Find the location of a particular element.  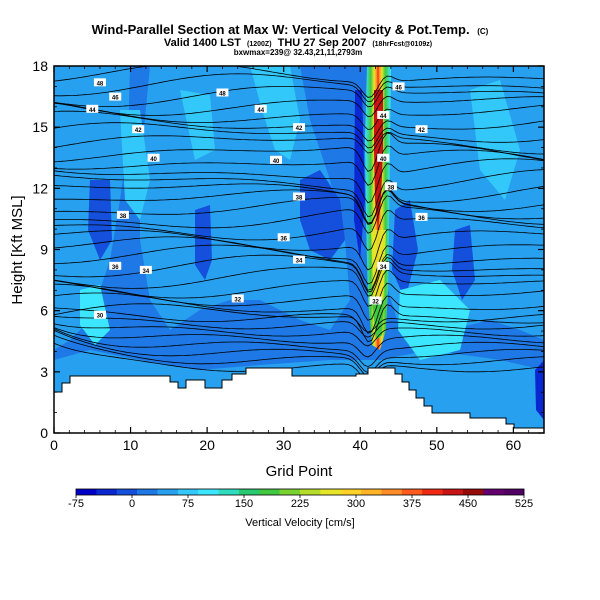

colorbar: -75 0 75 150 225 300 375 450 525 is located at coordinates (300, 499).